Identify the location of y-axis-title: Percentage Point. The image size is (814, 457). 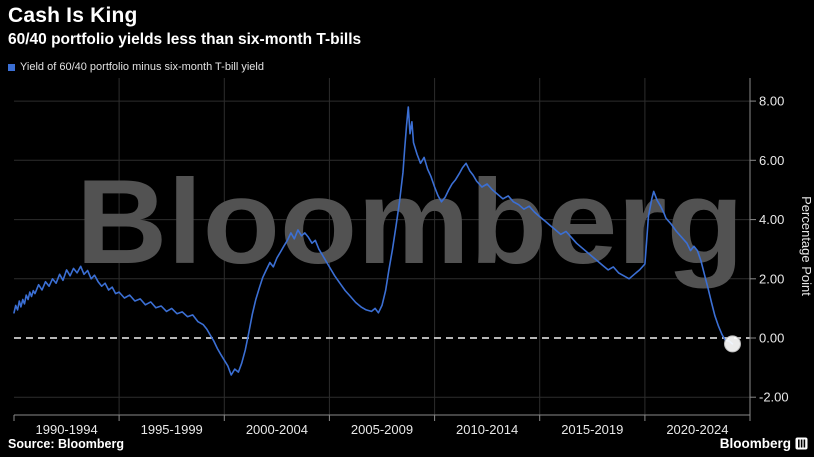
(806, 246).